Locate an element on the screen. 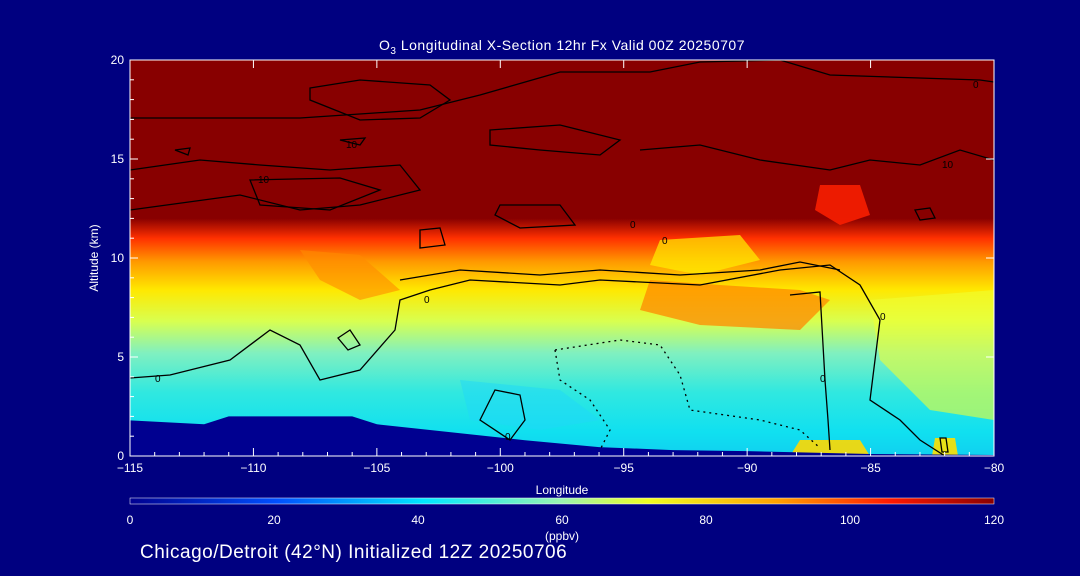 This screenshot has width=1080, height=576. x-tick-label: −110 is located at coordinates (253, 468).